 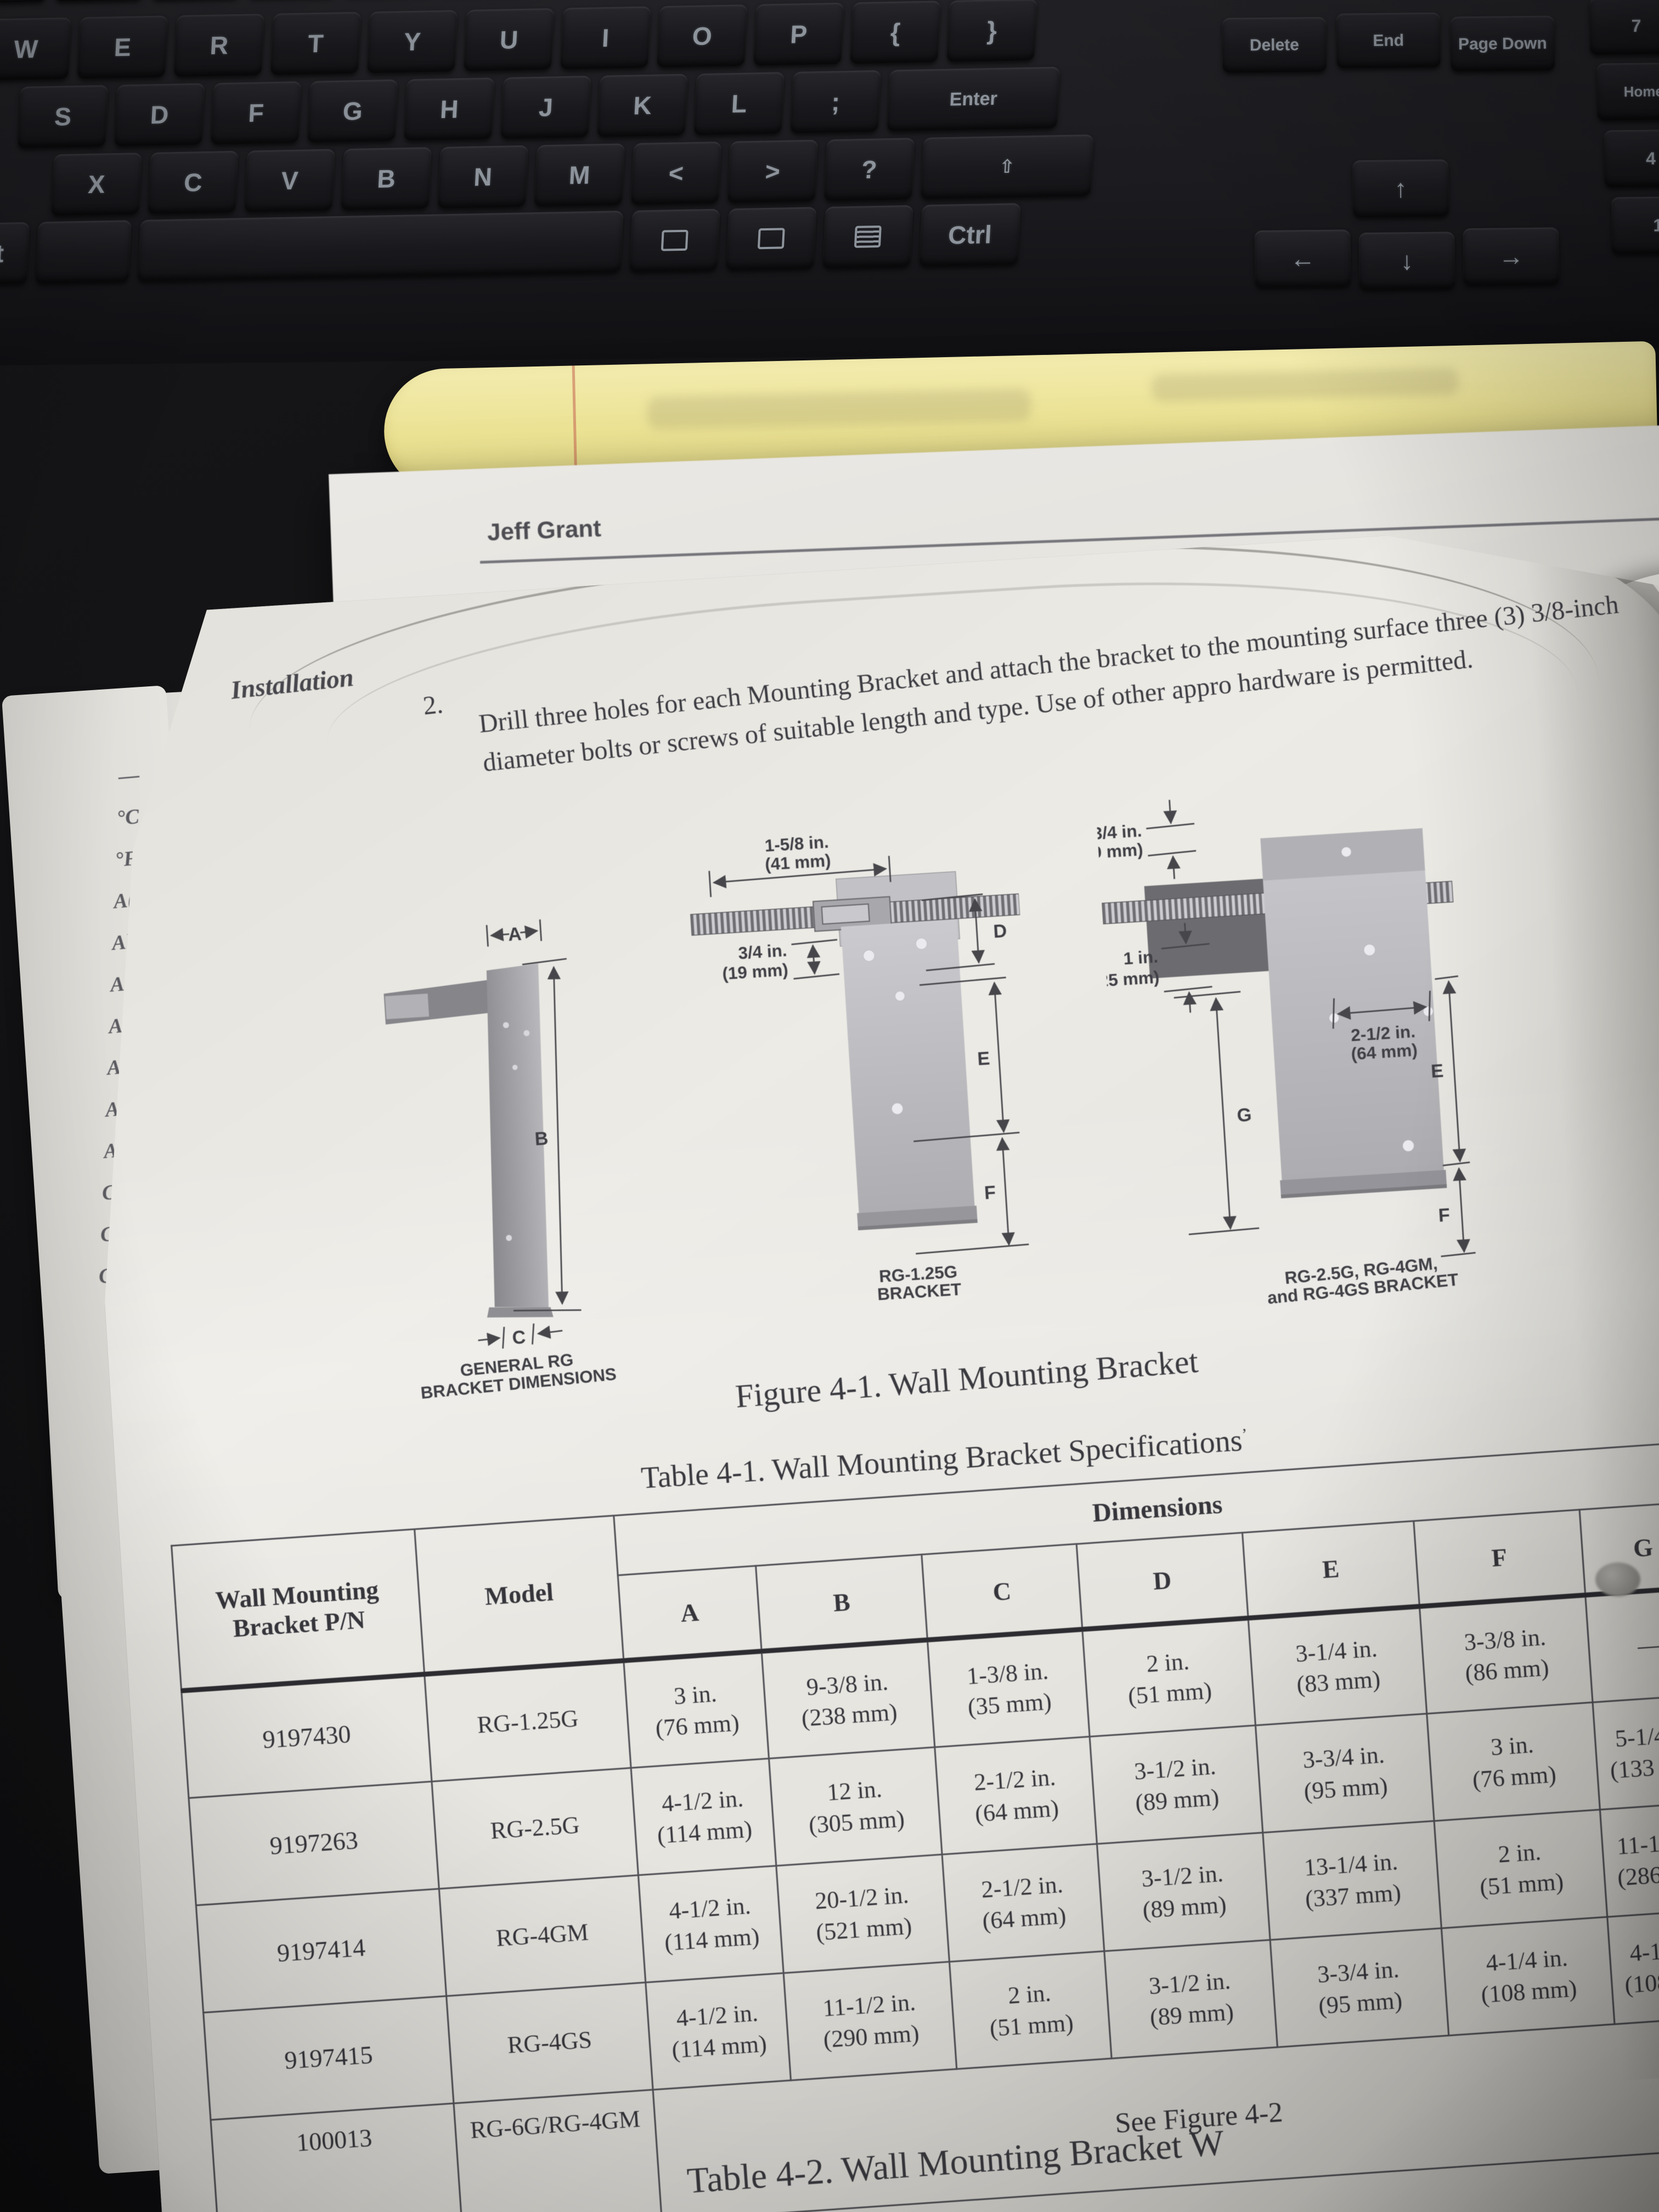 I want to click on dimension-mm: (108 mm), so click(x=1641, y=1984).